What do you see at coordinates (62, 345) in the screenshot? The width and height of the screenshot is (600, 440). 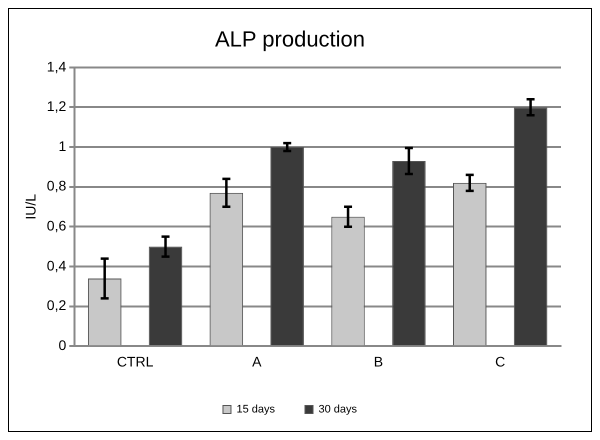 I see `y-tick-label: 0` at bounding box center [62, 345].